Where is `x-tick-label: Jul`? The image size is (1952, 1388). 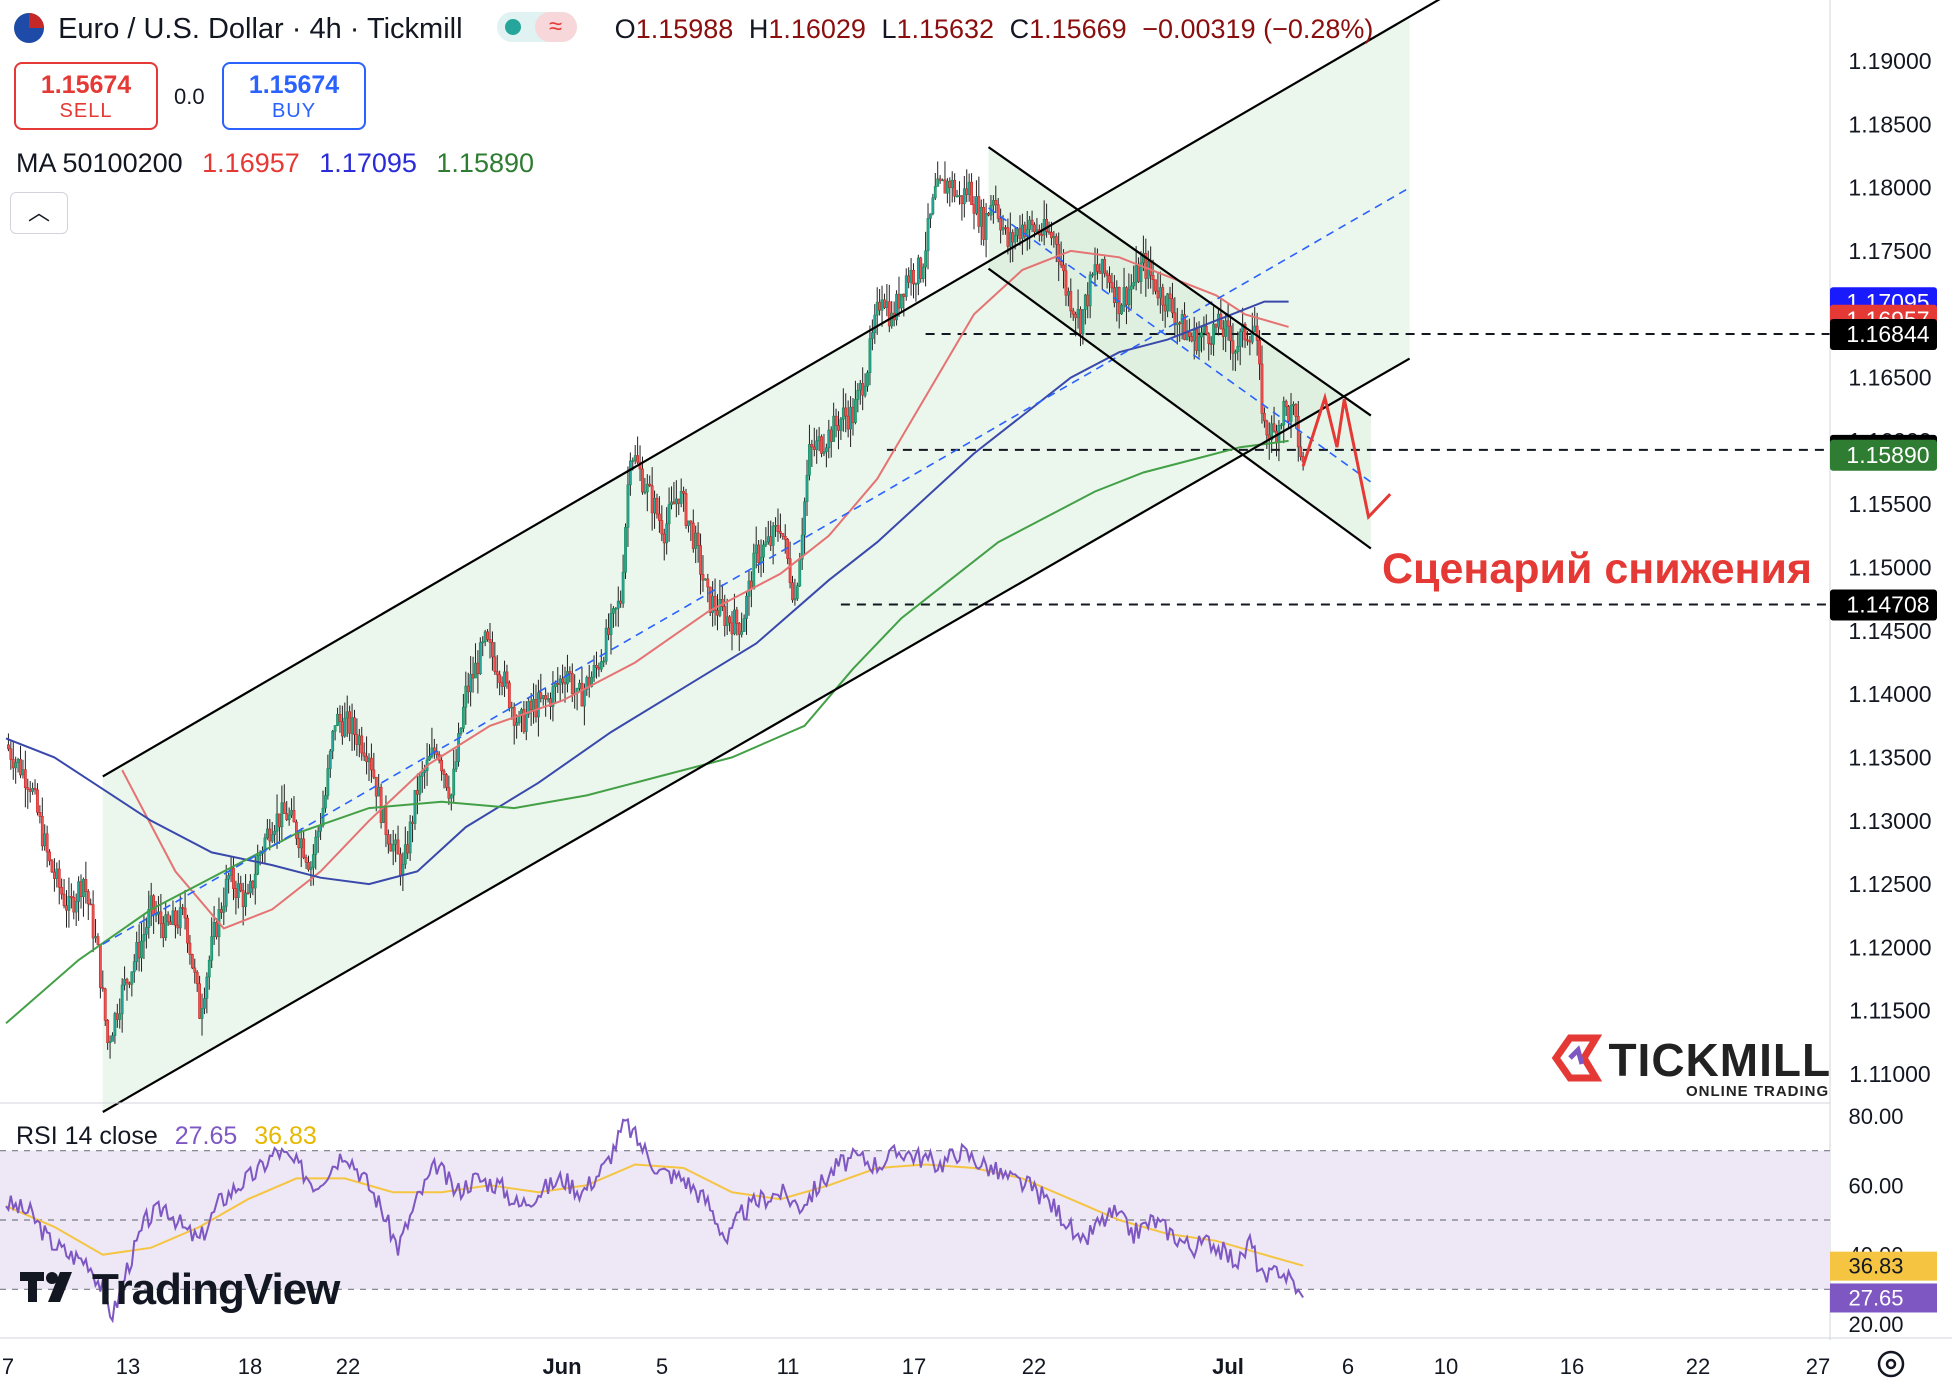
x-tick-label: Jul is located at coordinates (1228, 1366).